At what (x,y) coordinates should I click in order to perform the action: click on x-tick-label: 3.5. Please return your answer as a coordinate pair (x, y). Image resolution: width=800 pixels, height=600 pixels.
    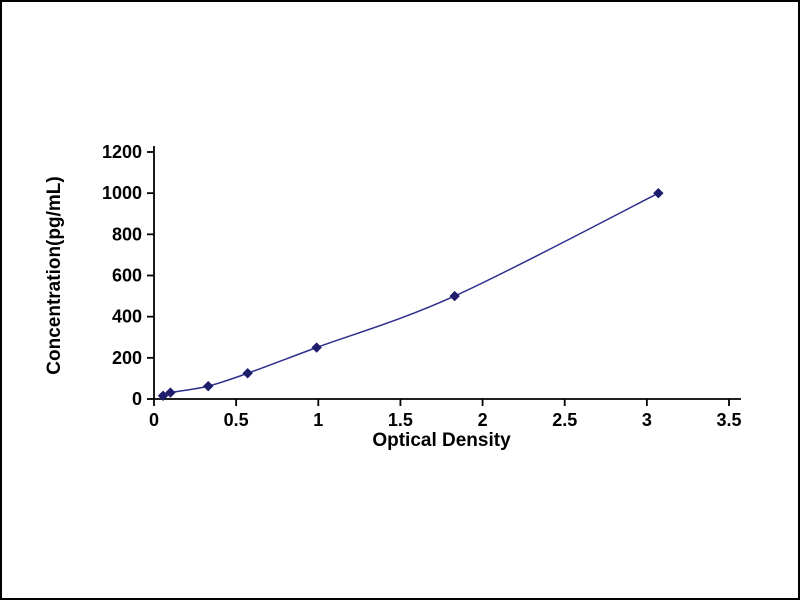
    Looking at the image, I should click on (728, 420).